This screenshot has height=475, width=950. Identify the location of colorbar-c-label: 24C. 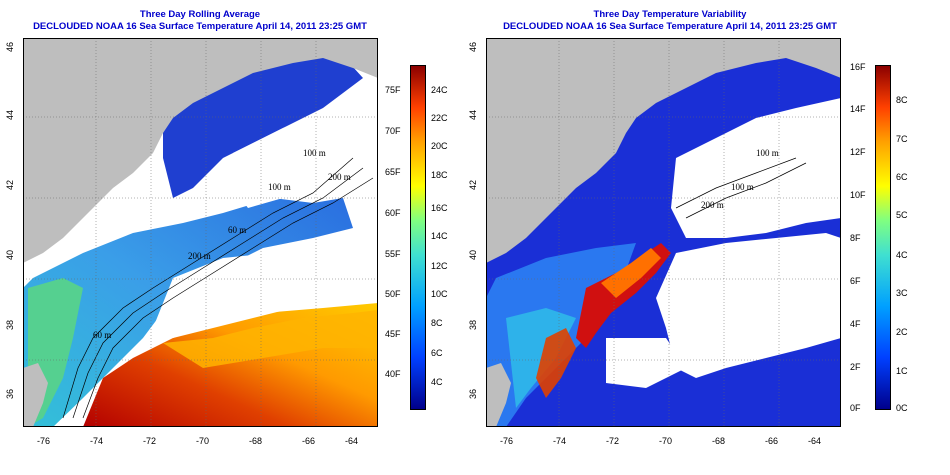
(439, 90).